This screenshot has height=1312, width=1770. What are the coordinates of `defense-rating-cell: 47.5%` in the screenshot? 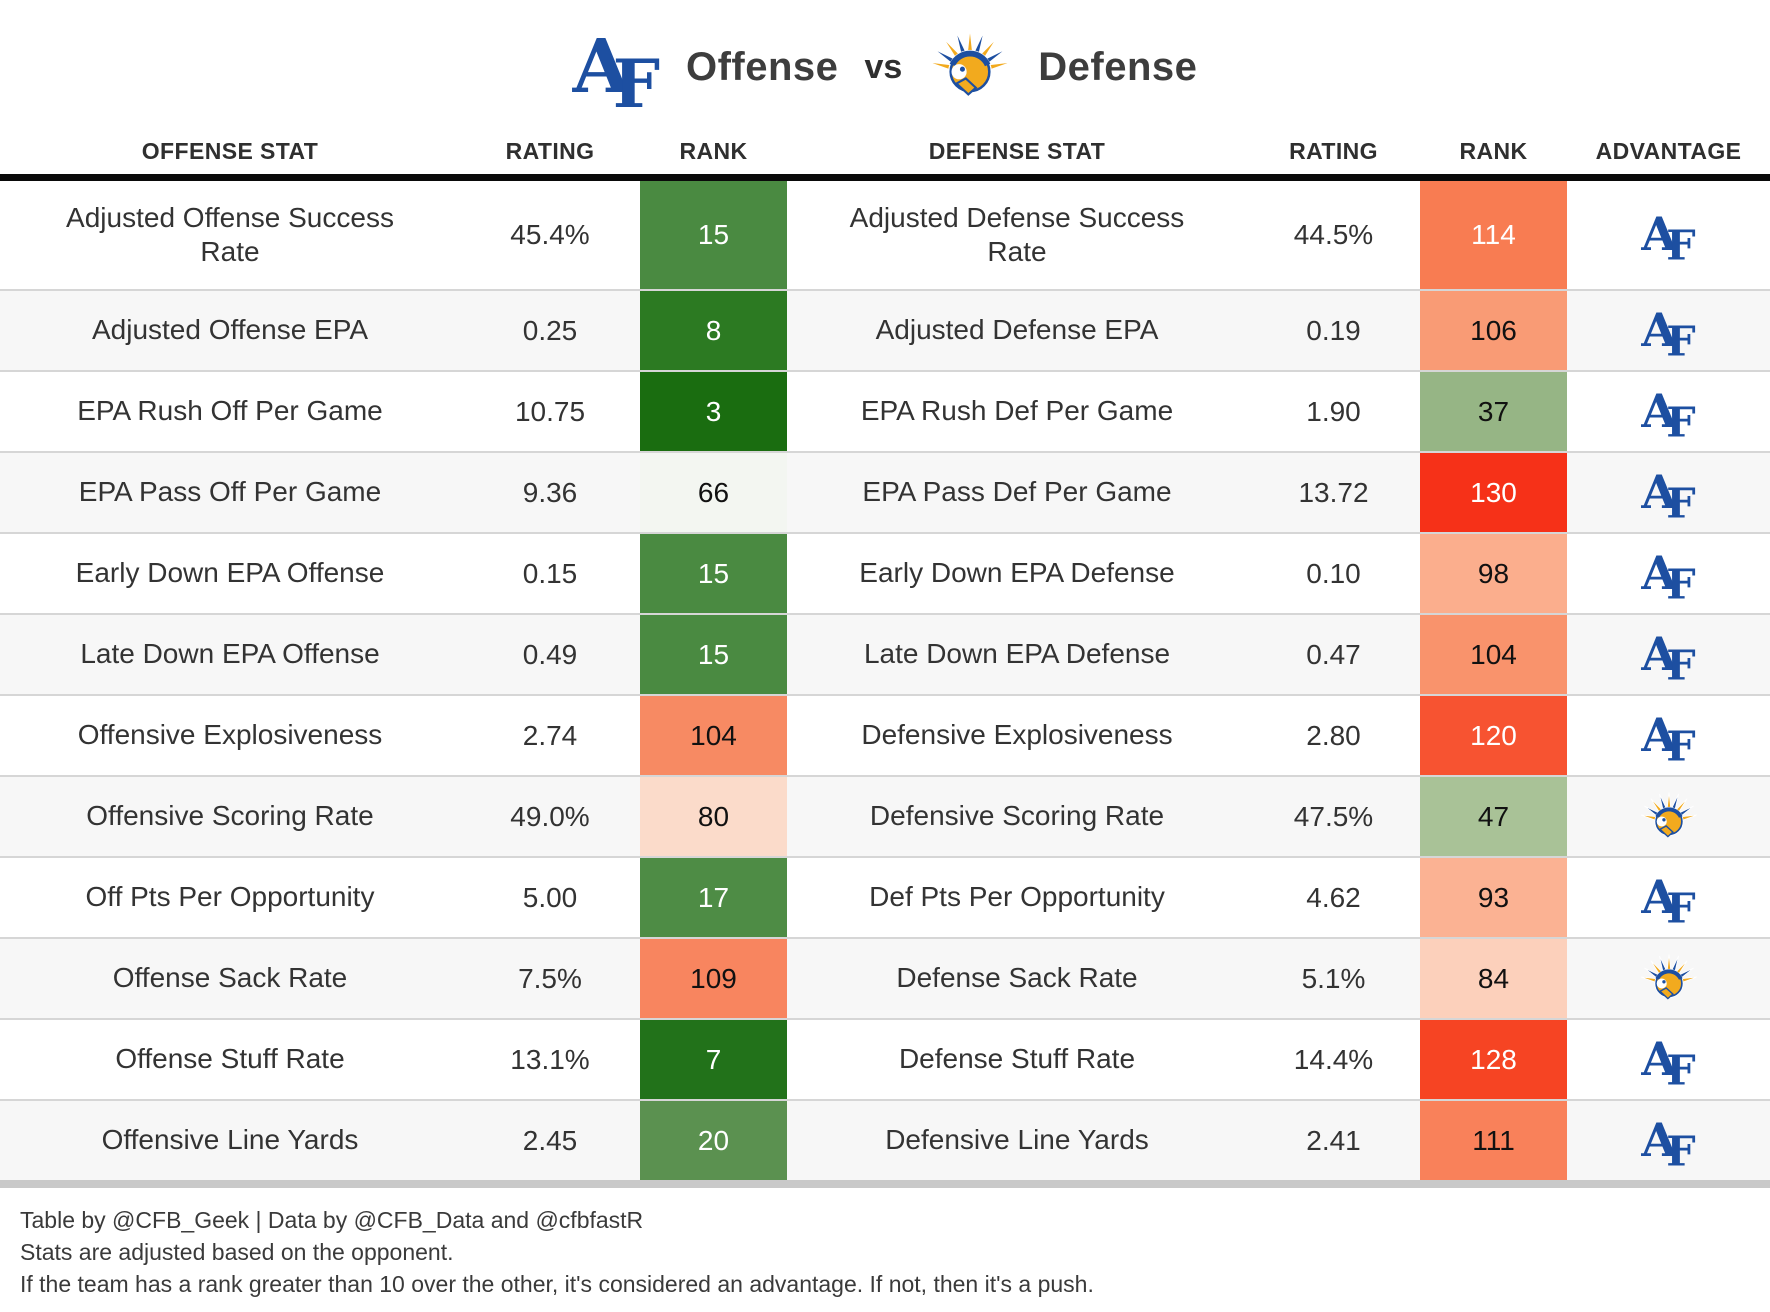 It's located at (1333, 816).